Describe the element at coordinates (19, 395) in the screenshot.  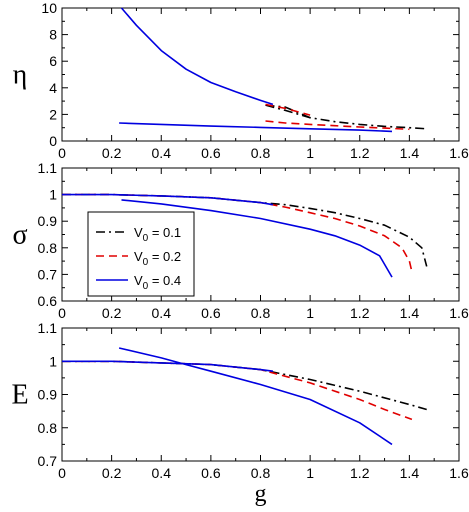
I see `y-axis-label: E` at that location.